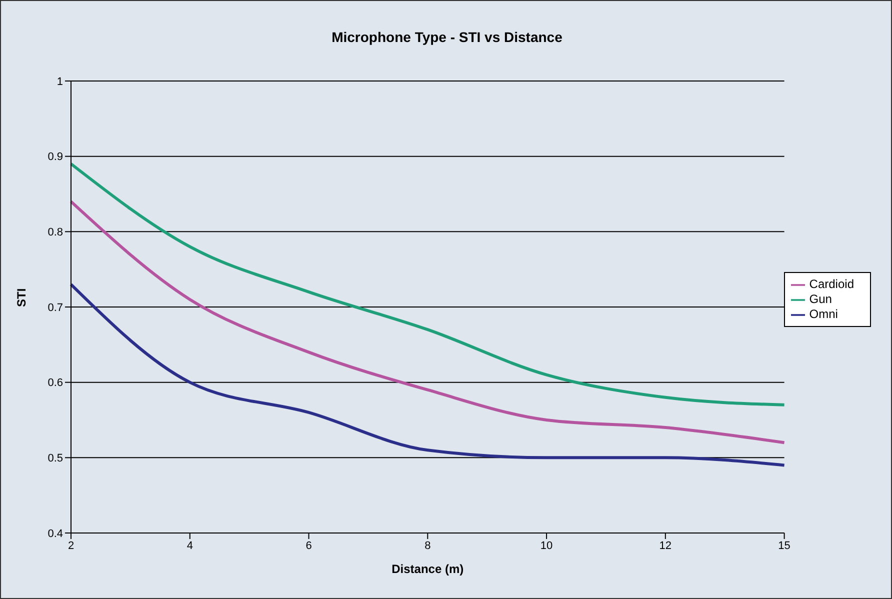 This screenshot has width=892, height=599. Describe the element at coordinates (55, 232) in the screenshot. I see `y-tick-label: 0.8` at that location.